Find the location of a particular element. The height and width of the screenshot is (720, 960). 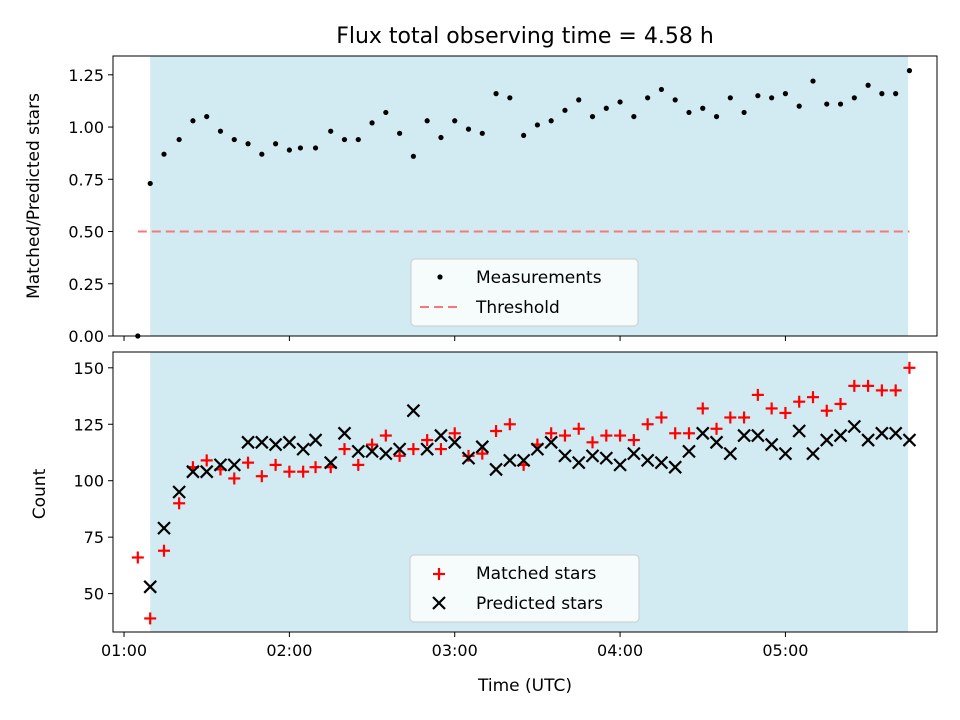

top-legend-box is located at coordinates (524, 292).